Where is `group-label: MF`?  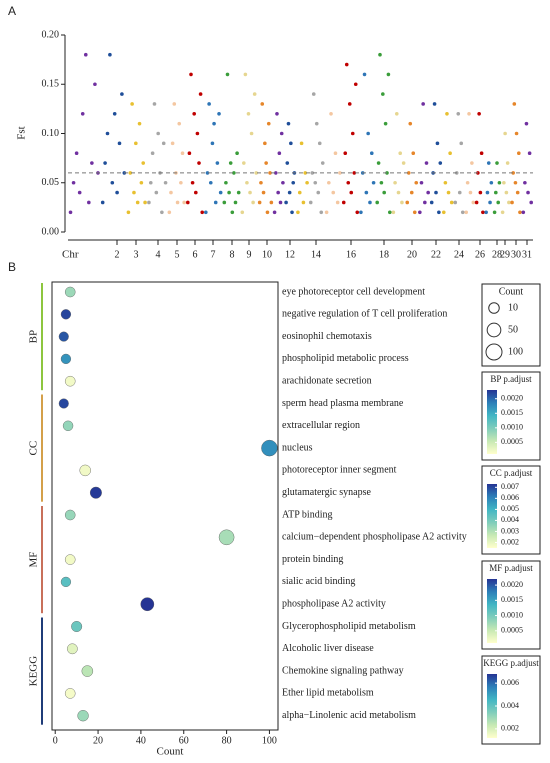
group-label: MF is located at coordinates (34, 560).